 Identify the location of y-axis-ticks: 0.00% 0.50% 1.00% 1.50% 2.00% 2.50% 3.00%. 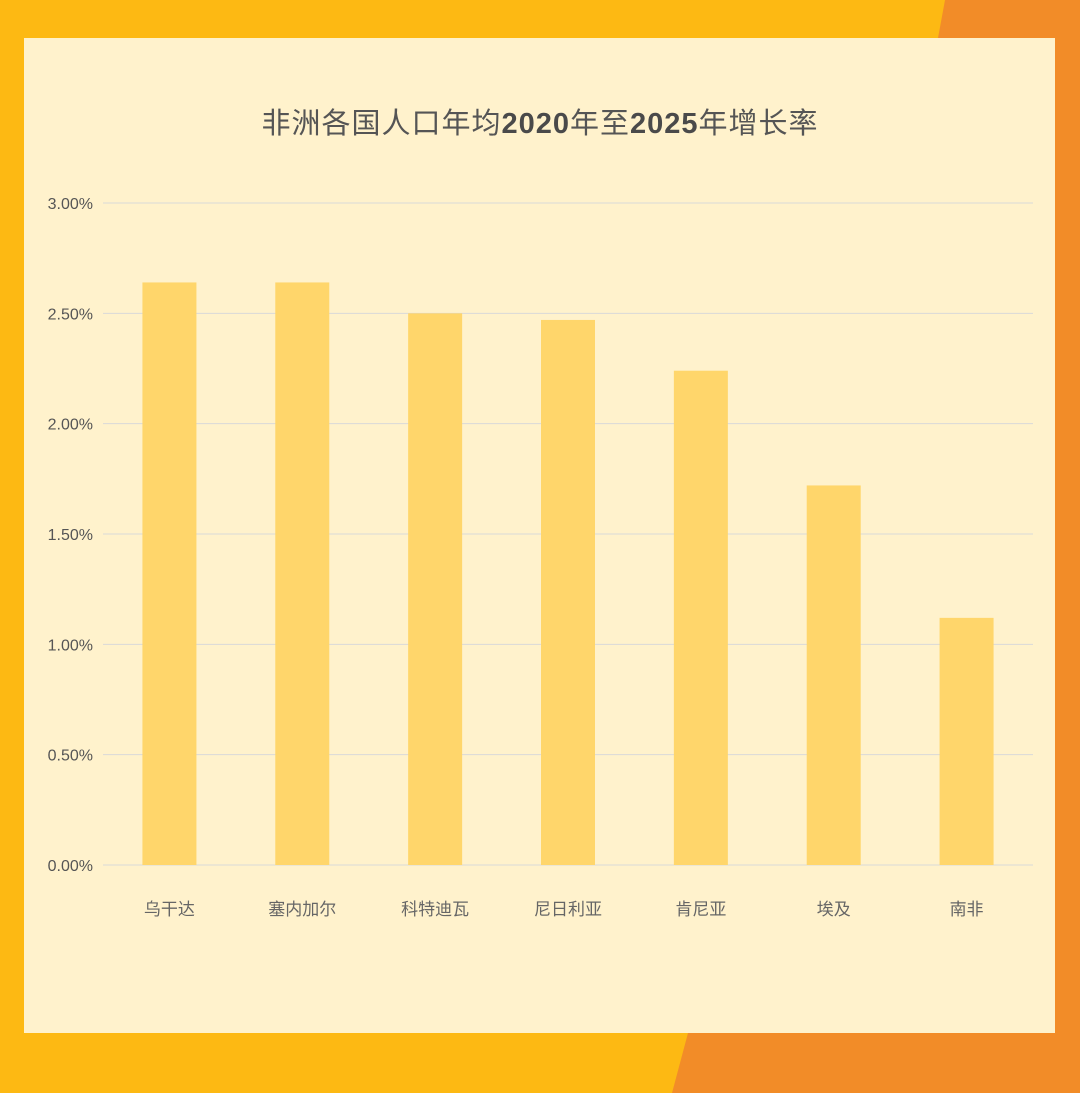
(70, 535).